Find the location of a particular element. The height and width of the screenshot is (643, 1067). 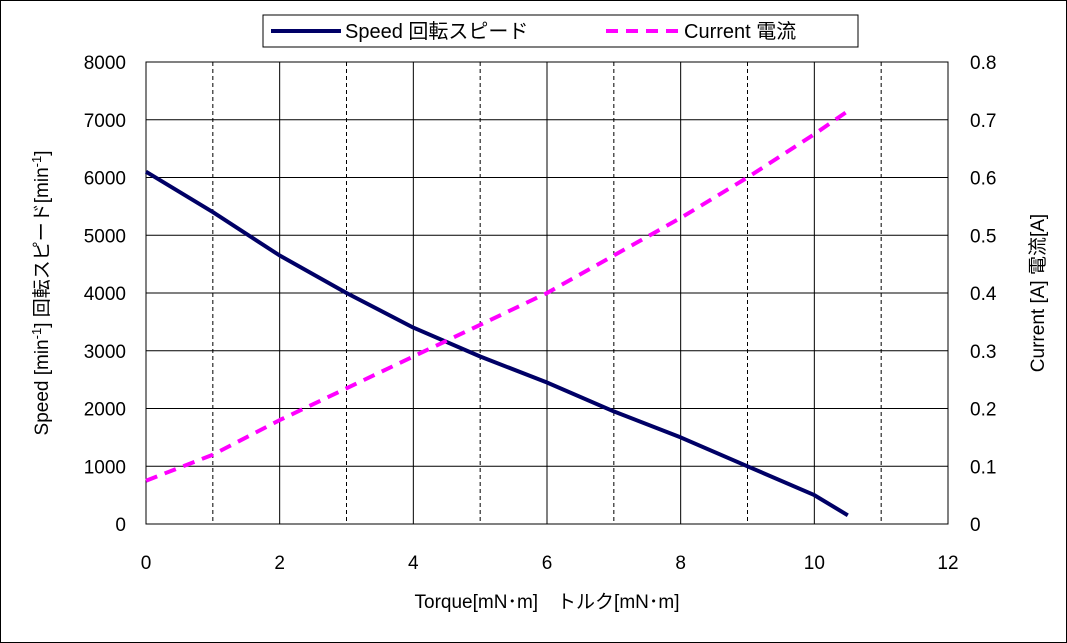

y-axis-ticks: 0 1000 2000 3000 4000 5000 6000 7000 8000 is located at coordinates (105, 294).